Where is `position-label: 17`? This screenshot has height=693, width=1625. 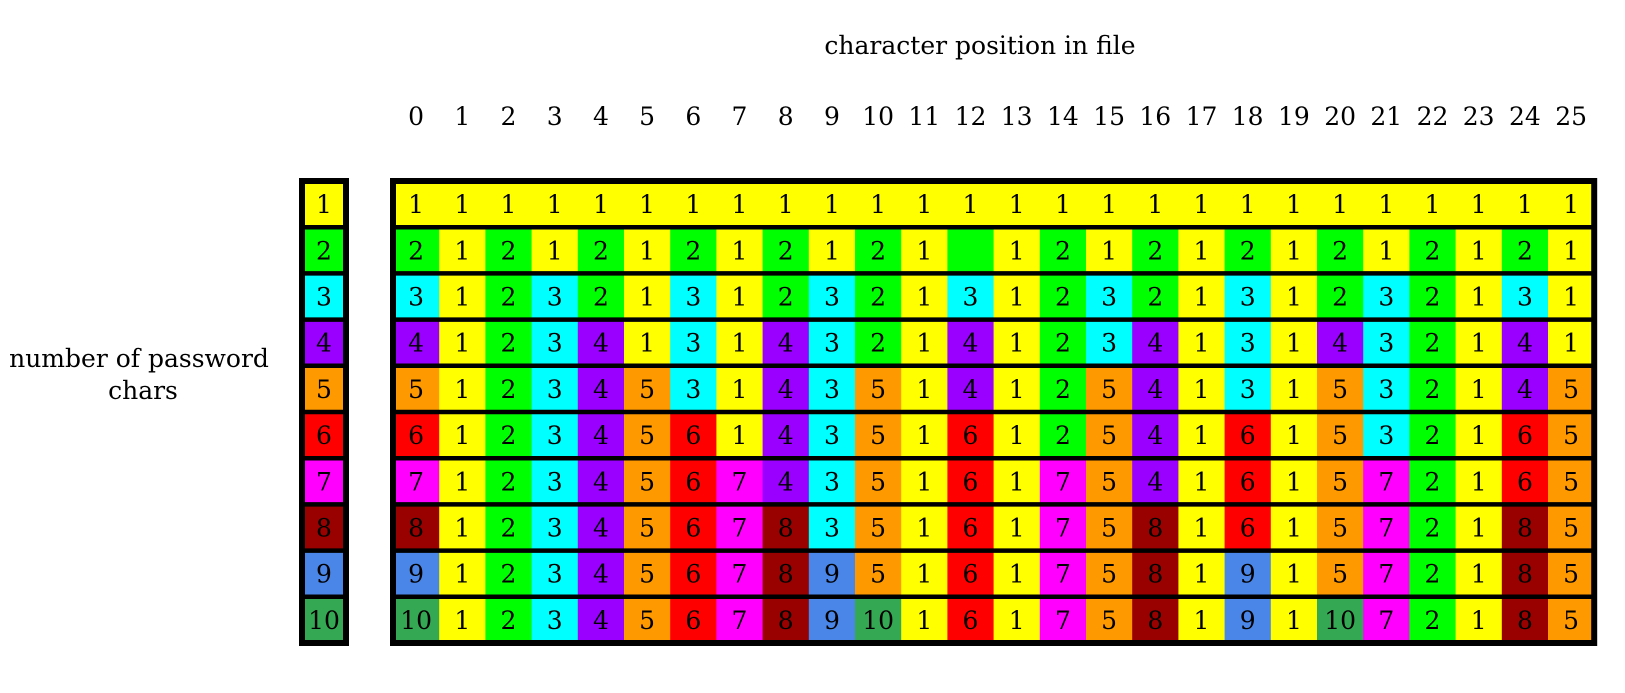
position-label: 17 is located at coordinates (1202, 116).